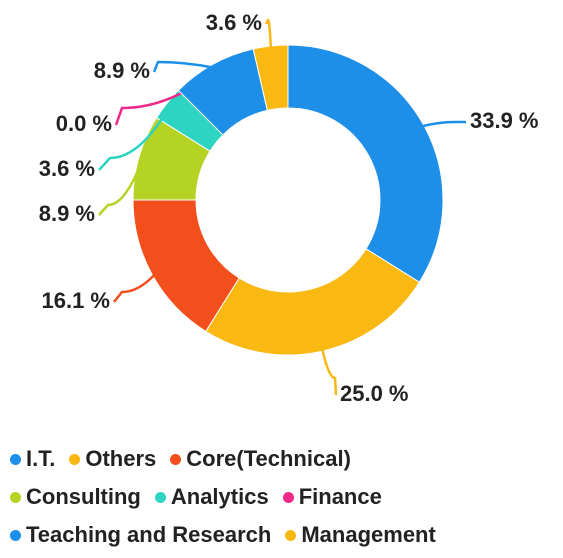 The height and width of the screenshot is (558, 563). Describe the element at coordinates (340, 496) in the screenshot. I see `legend-label: Finance` at that location.